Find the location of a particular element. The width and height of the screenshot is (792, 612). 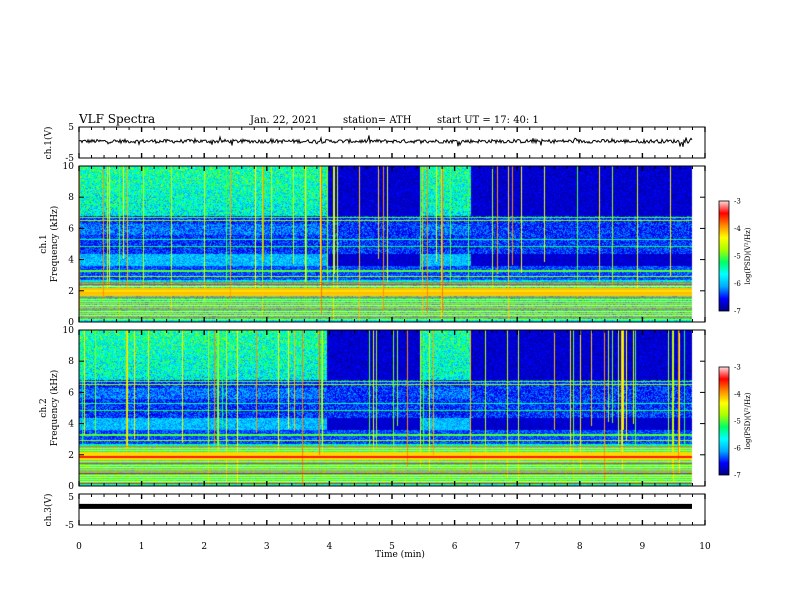

figure-title: VLF Spectra is located at coordinates (116, 119).